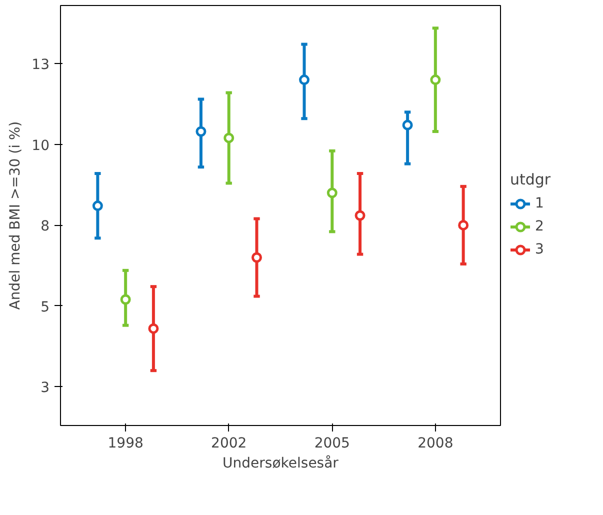 Image resolution: width=603 pixels, height=515 pixels. Describe the element at coordinates (45, 388) in the screenshot. I see `y-tick-label: 3` at that location.